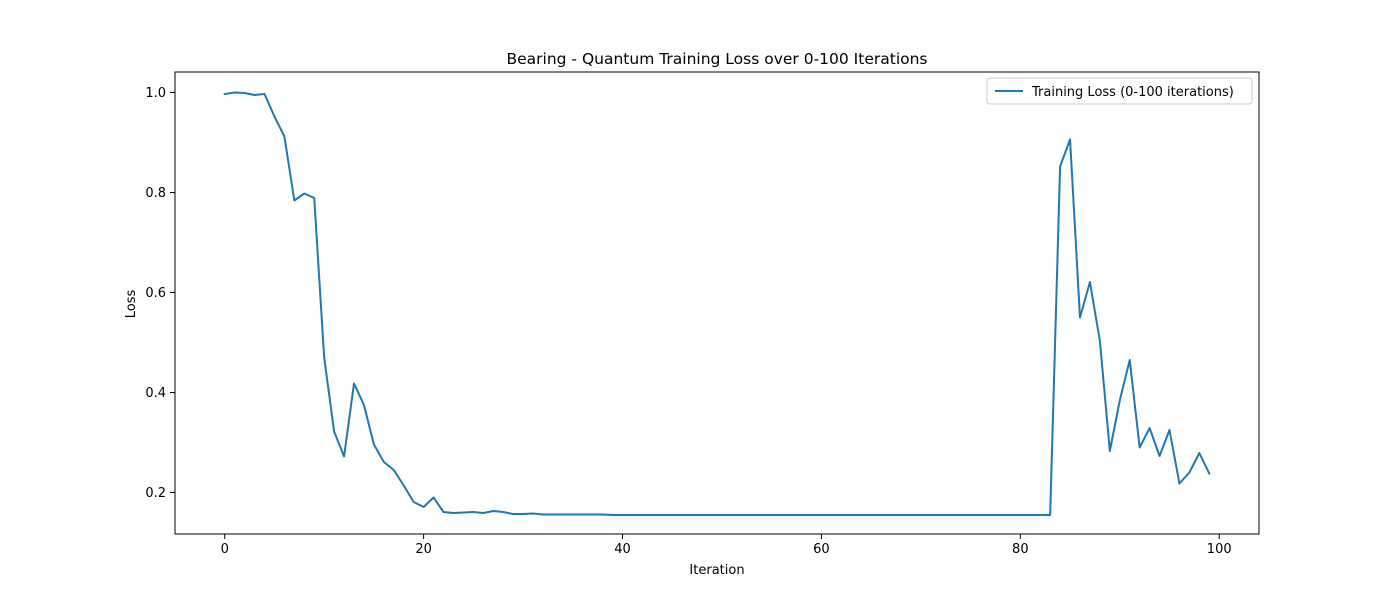 The height and width of the screenshot is (600, 1400). Describe the element at coordinates (1219, 549) in the screenshot. I see `x-tick-label: 100` at that location.